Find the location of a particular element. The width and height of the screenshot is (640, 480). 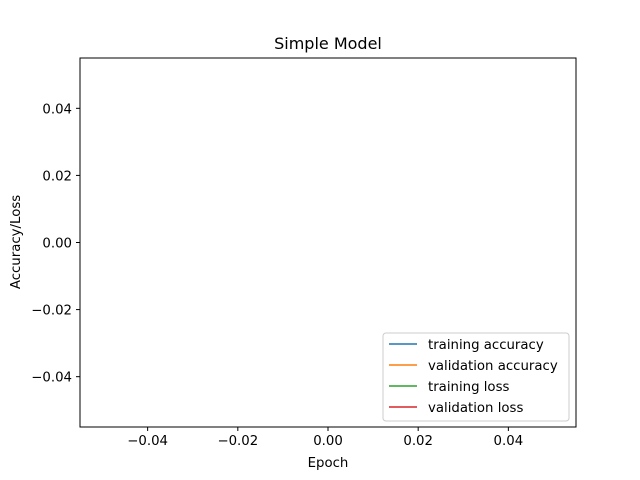

y-tick-label: −0.02 is located at coordinates (51, 311).